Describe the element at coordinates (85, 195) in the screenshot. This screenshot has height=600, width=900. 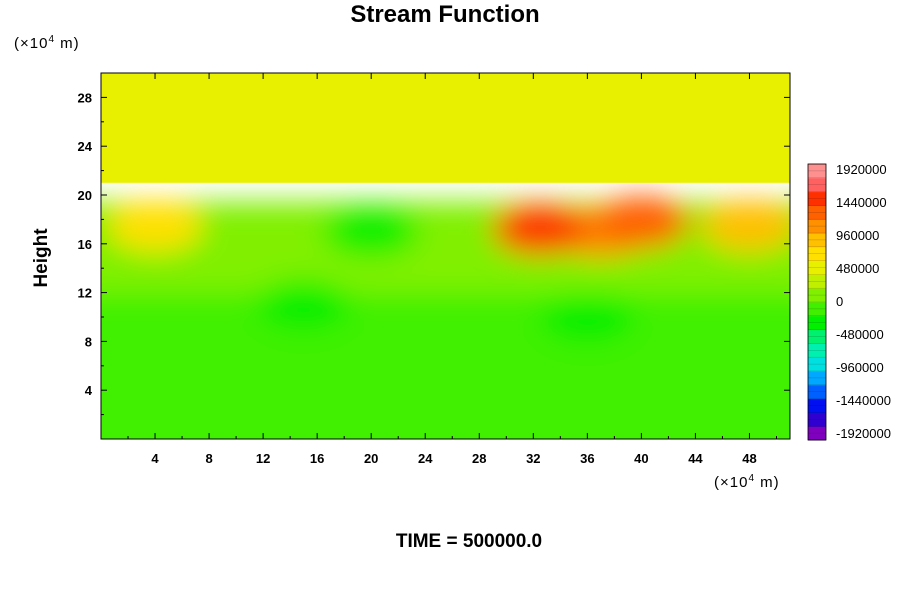
I see `y-tick-label: 20` at that location.